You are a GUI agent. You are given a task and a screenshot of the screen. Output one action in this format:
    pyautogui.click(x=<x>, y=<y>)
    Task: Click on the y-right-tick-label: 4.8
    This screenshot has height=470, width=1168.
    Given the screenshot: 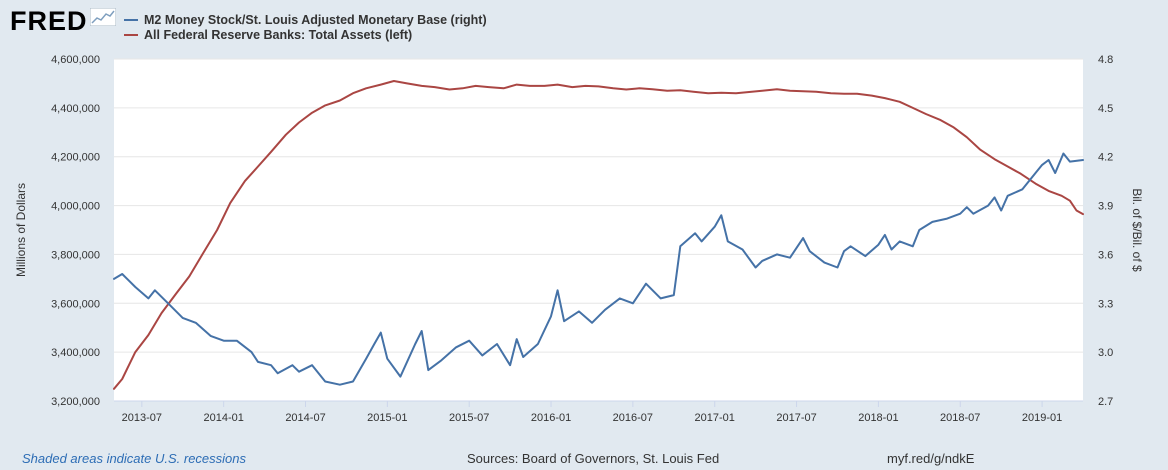 What is the action you would take?
    pyautogui.click(x=1105, y=60)
    